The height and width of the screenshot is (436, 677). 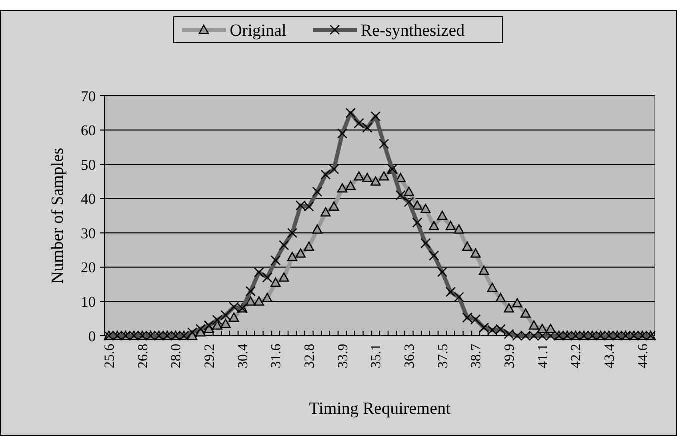 What do you see at coordinates (110, 356) in the screenshot?
I see `x-tick-label: 25.6` at bounding box center [110, 356].